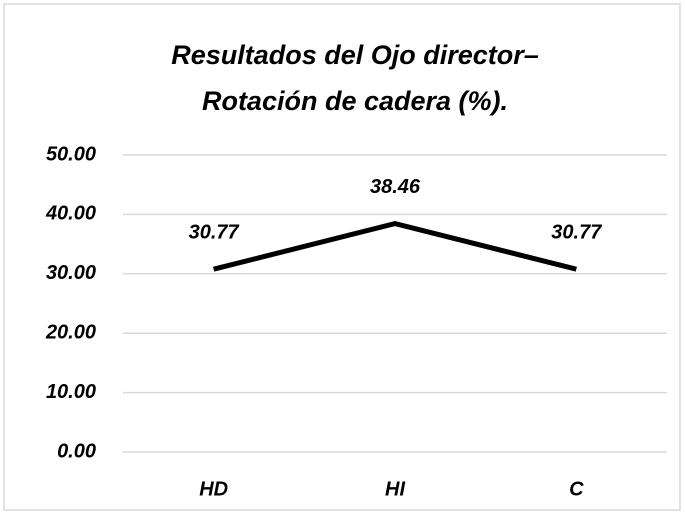 This screenshot has width=685, height=515. I want to click on chart-title: Resultados del Ojo director–, so click(355, 55).